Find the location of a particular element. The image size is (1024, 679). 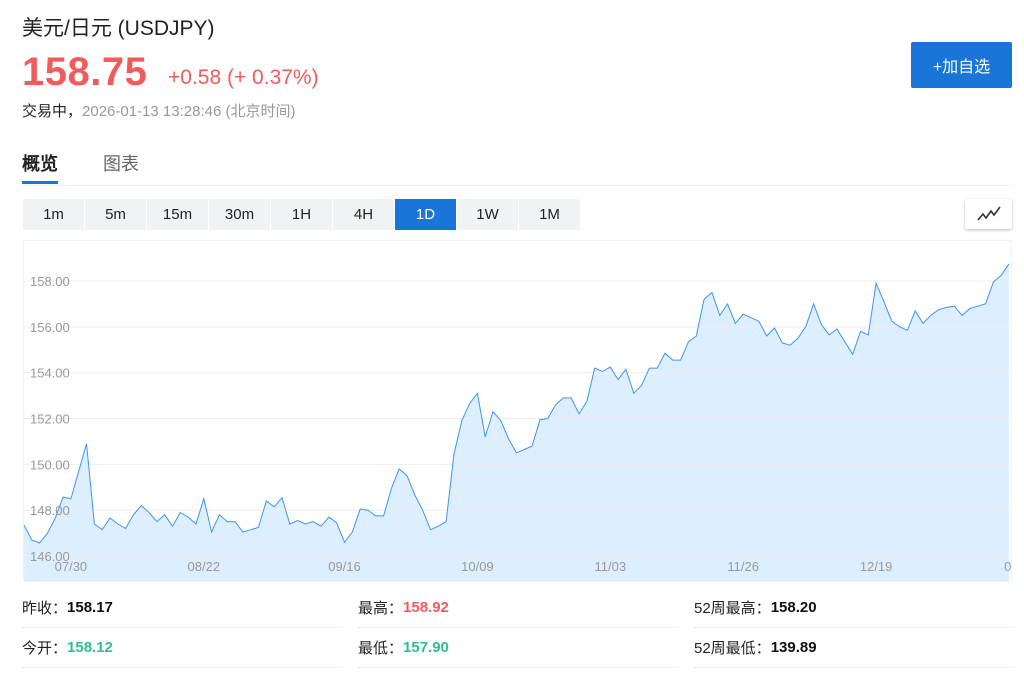

period-1m: 1m is located at coordinates (53, 214).